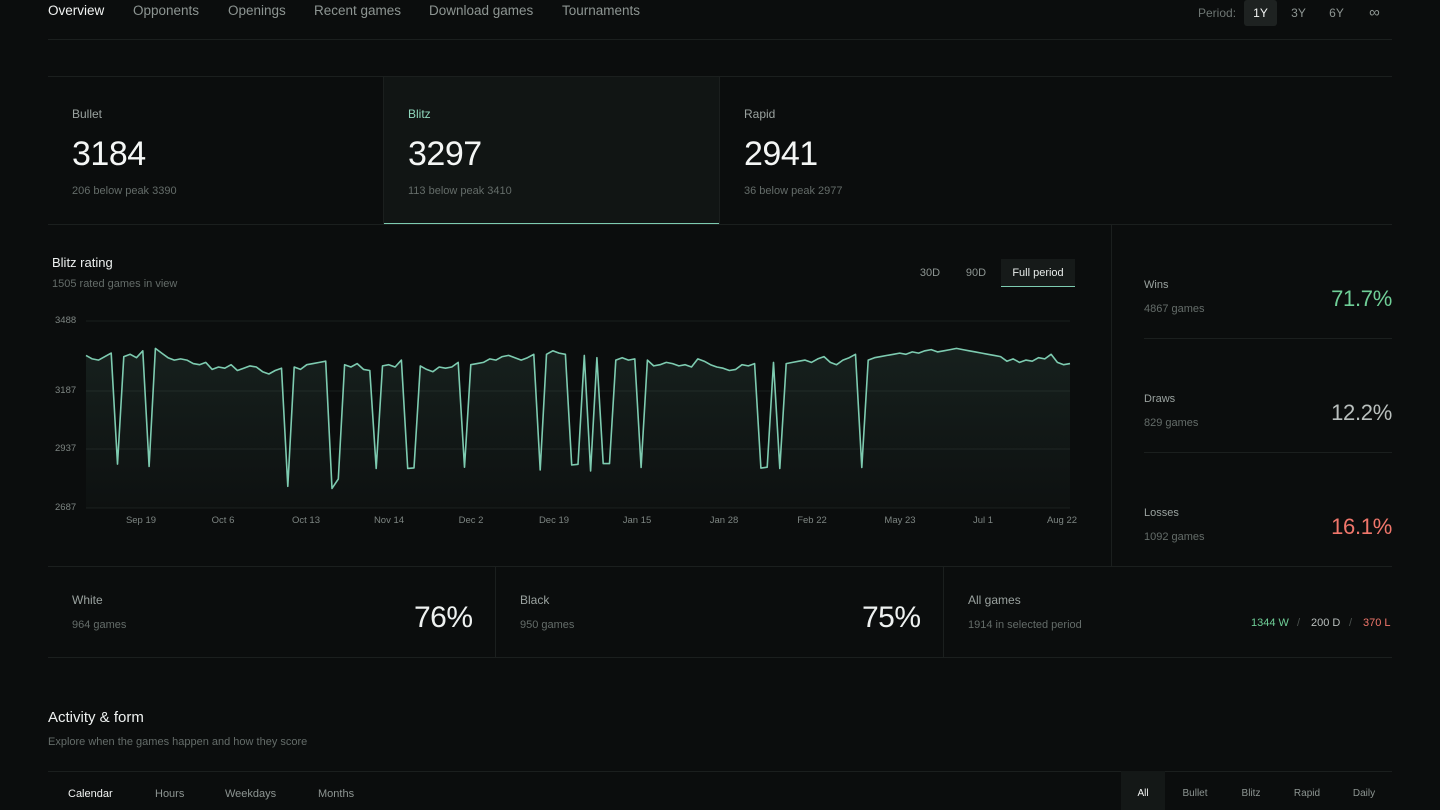  Describe the element at coordinates (306, 520) in the screenshot. I see `x-tick-label: Oct 13` at that location.